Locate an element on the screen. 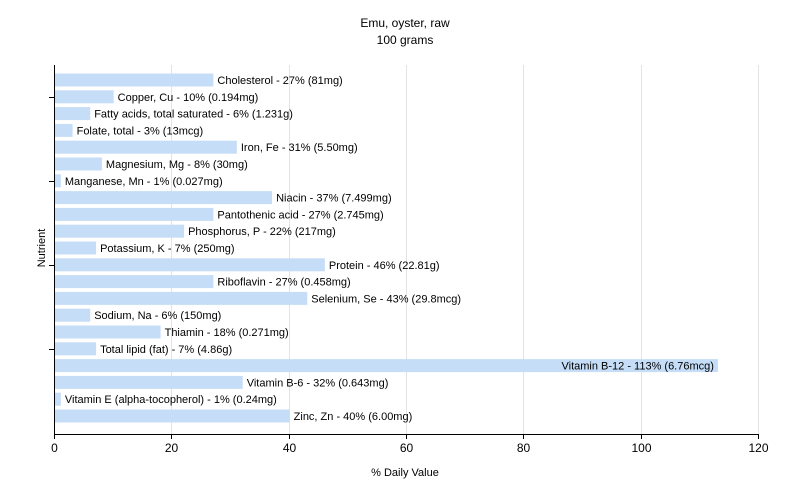 The height and width of the screenshot is (500, 800). x-tick-label: 100 is located at coordinates (641, 448).